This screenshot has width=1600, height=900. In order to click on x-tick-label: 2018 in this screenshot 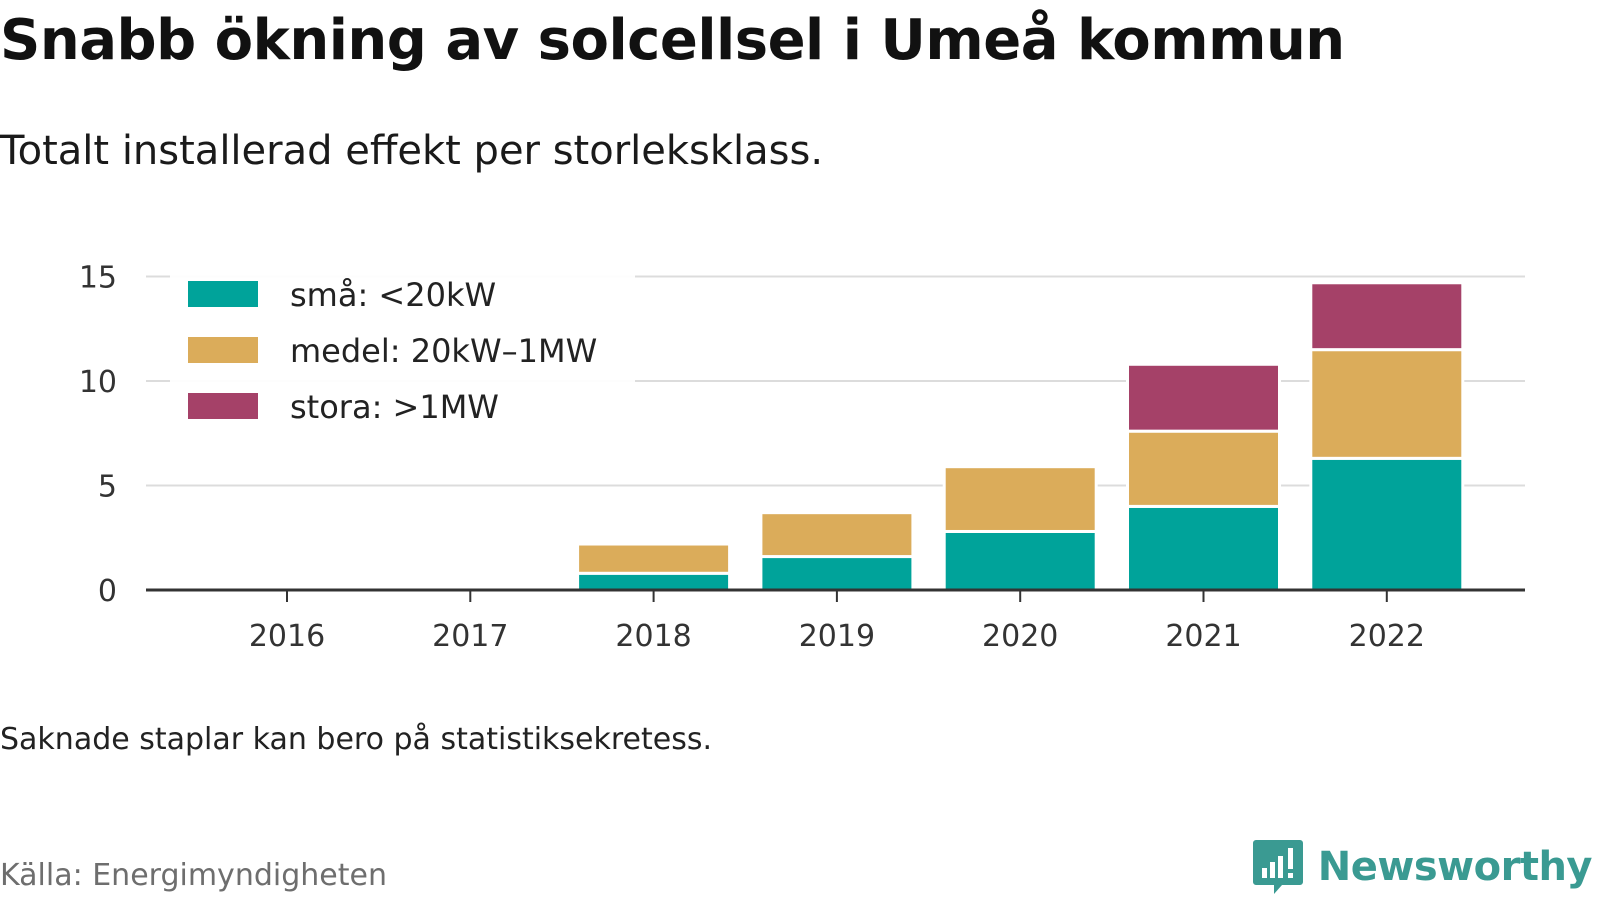, I will do `click(653, 636)`.